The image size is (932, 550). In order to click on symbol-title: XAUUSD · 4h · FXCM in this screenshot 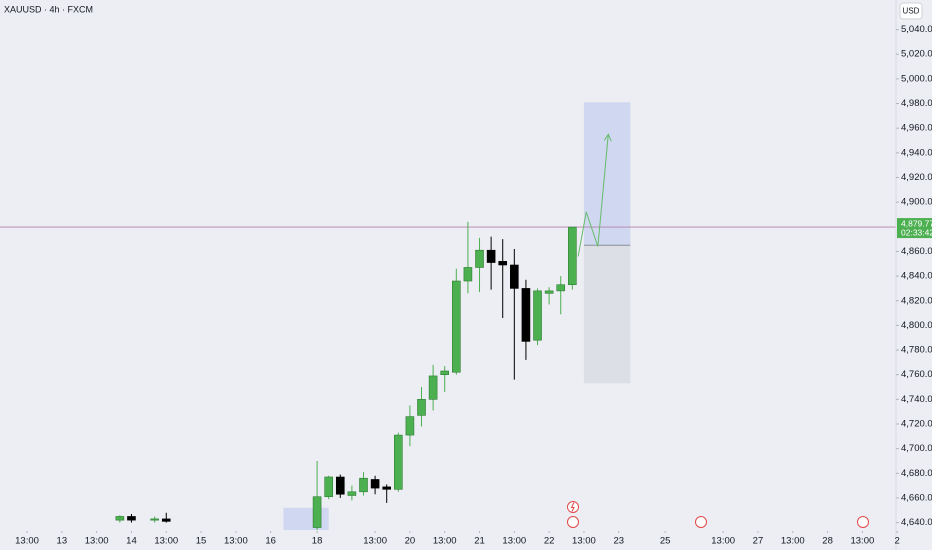, I will do `click(48, 9)`.